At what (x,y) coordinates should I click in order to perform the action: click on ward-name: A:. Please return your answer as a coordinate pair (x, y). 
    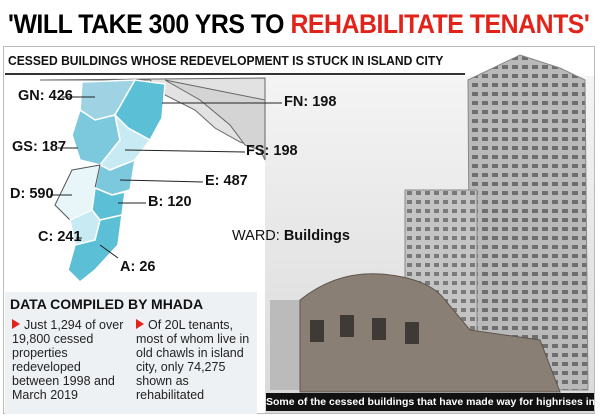
    Looking at the image, I should click on (128, 267).